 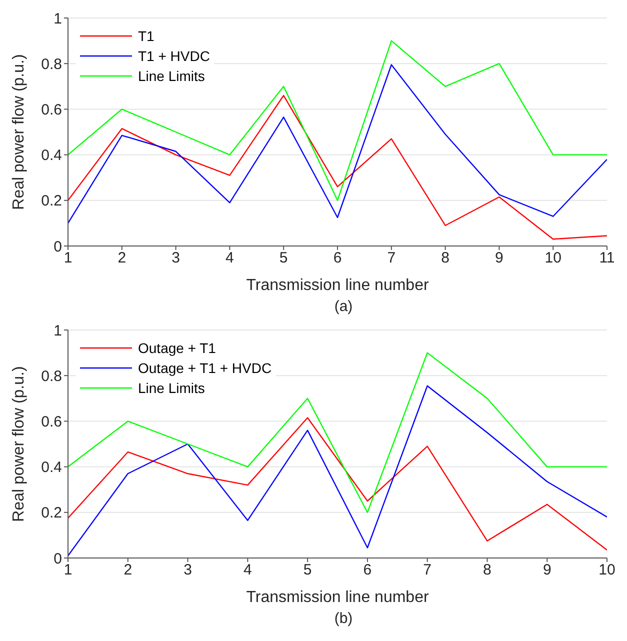 What do you see at coordinates (343, 307) in the screenshot?
I see `text: (a)` at bounding box center [343, 307].